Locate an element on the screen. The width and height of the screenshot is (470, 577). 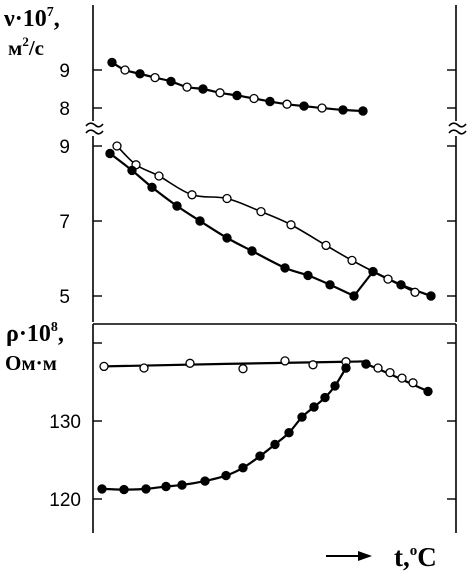
left-axis-break-mark-bottom is located at coordinates (94, 132).